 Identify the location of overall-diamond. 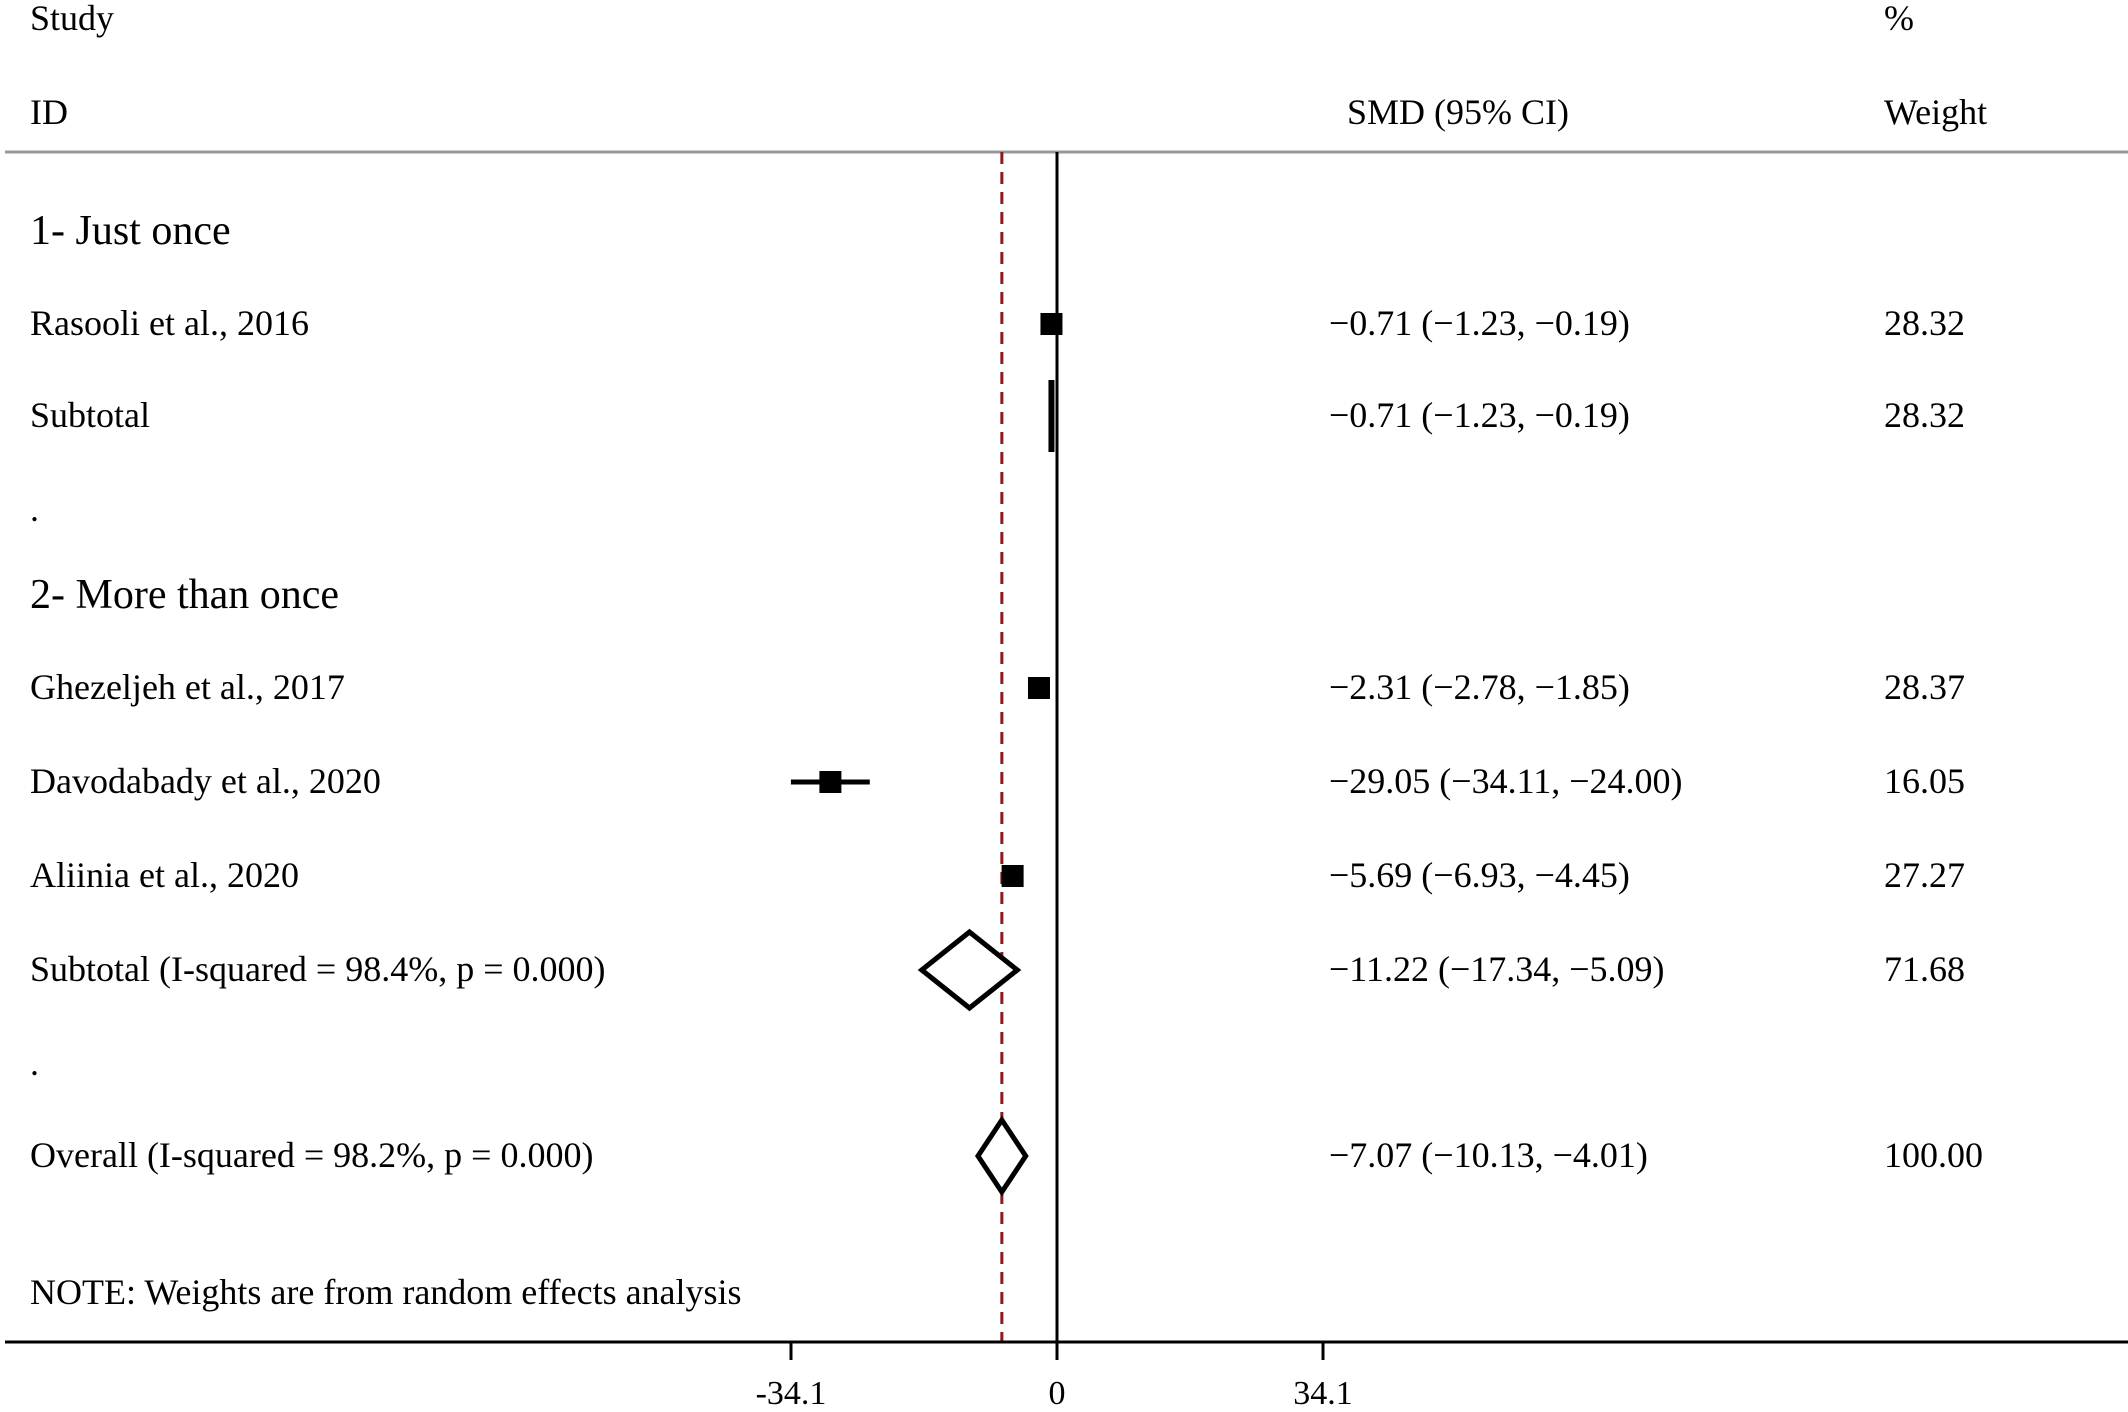
(1001, 1156).